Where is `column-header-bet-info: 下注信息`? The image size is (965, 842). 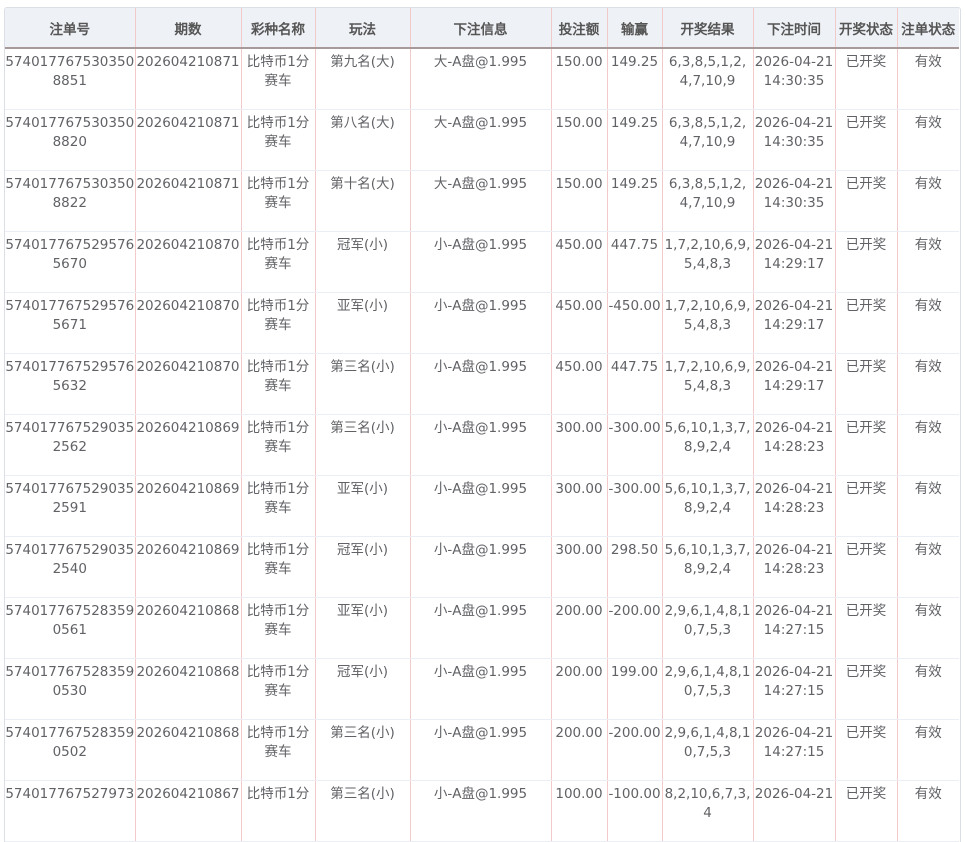
column-header-bet-info: 下注信息 is located at coordinates (481, 28).